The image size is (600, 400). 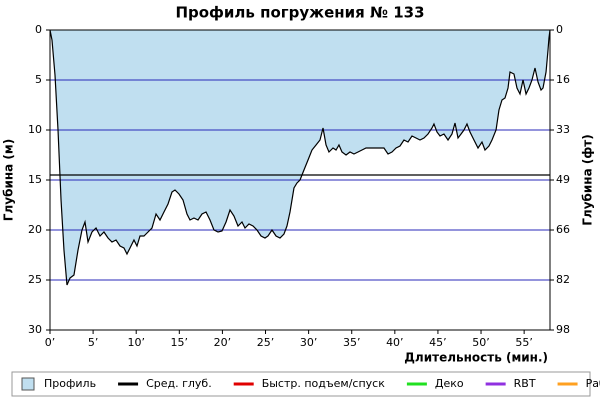 What do you see at coordinates (438, 342) in the screenshot?
I see `x-tick-label: 45’` at bounding box center [438, 342].